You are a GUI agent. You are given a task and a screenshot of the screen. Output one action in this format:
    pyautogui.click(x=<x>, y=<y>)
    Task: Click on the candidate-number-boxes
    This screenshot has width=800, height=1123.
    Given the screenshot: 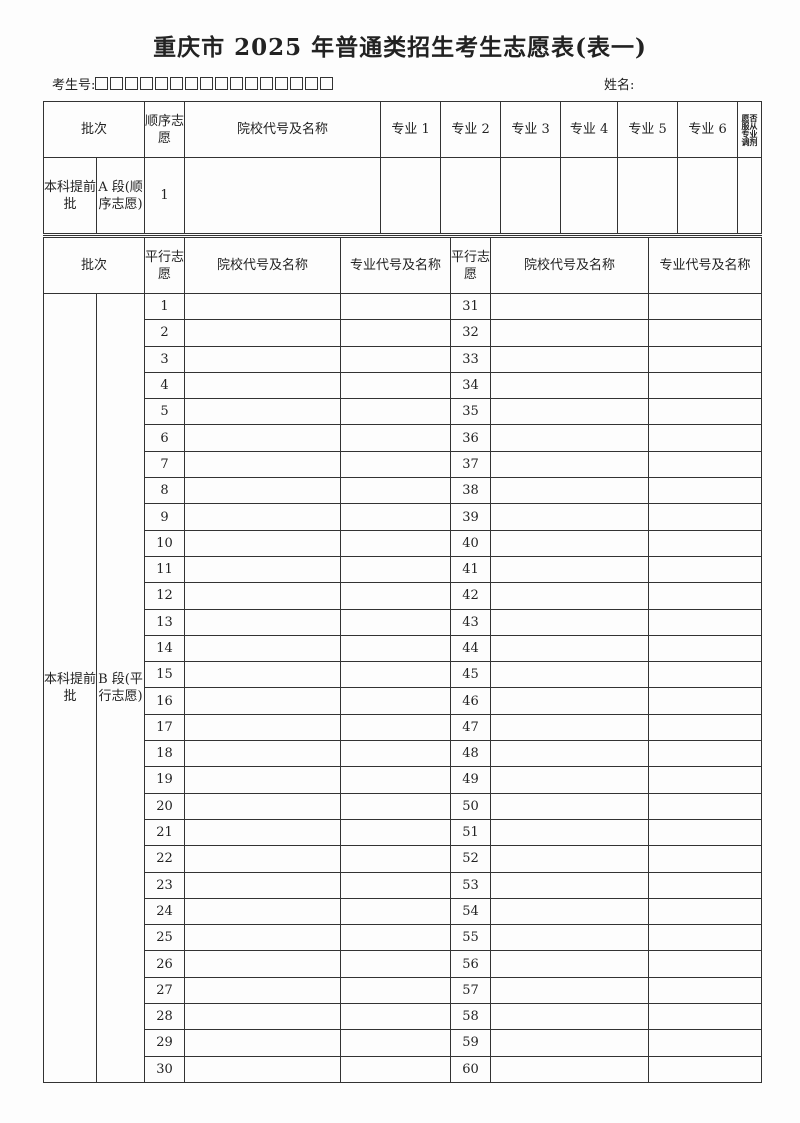 What is the action you would take?
    pyautogui.click(x=215, y=85)
    